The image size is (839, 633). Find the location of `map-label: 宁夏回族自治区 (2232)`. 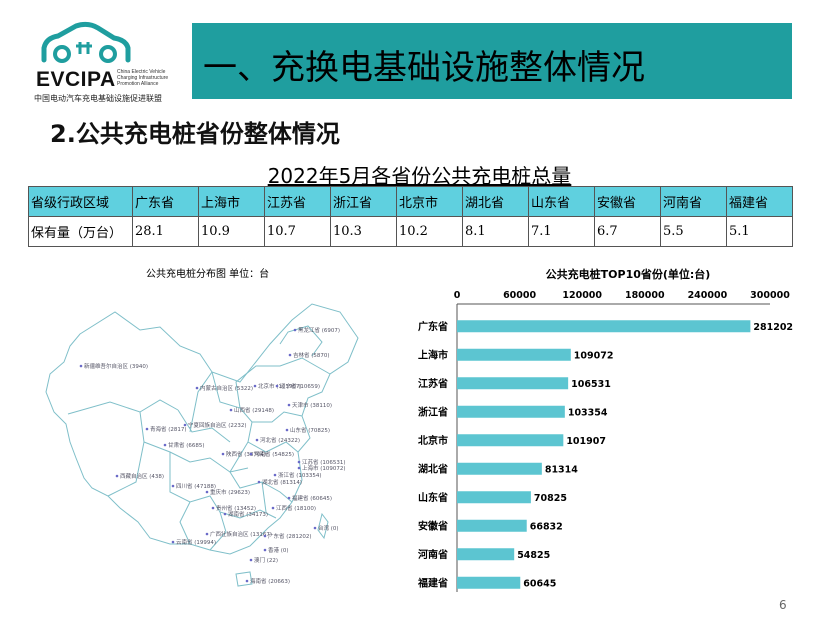

map-label: 宁夏回族自治区 (2232) is located at coordinates (217, 425).